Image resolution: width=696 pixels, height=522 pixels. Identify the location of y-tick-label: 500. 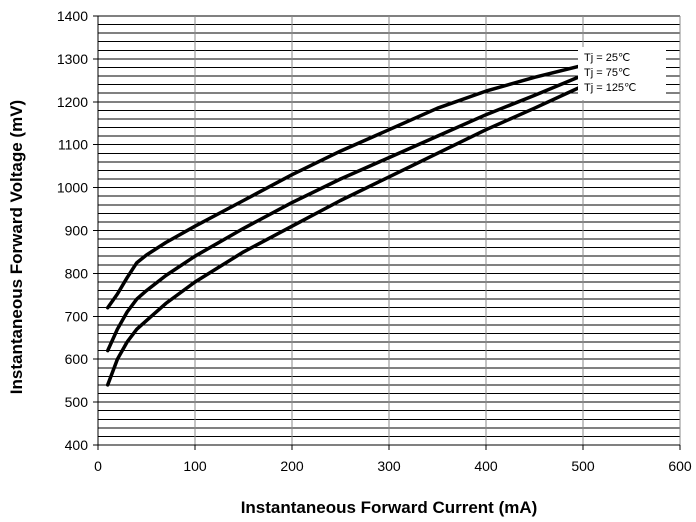
(77, 402).